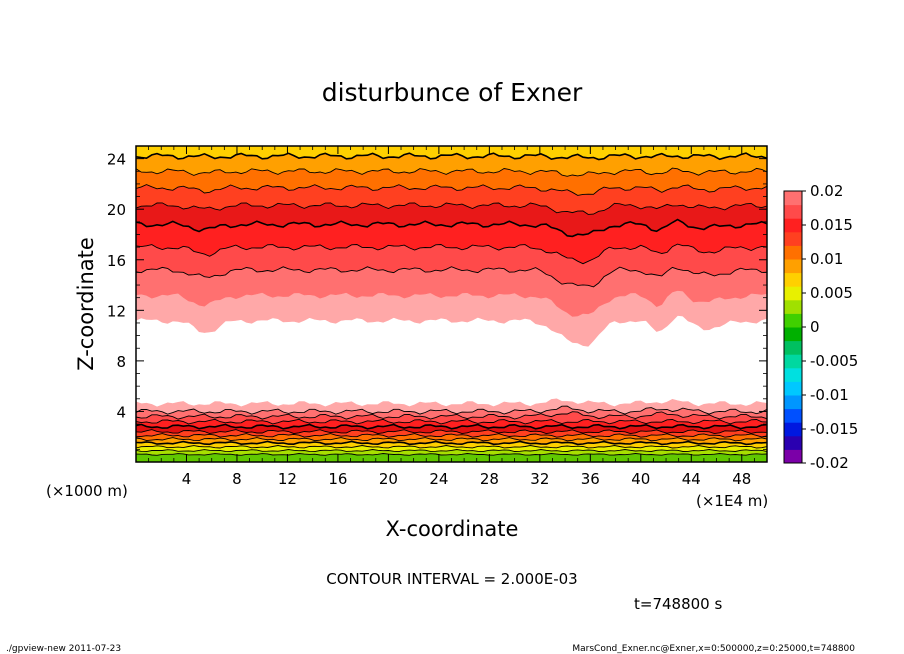 The width and height of the screenshot is (904, 654). I want to click on colorbar-tick-label: -0.005, so click(834, 361).